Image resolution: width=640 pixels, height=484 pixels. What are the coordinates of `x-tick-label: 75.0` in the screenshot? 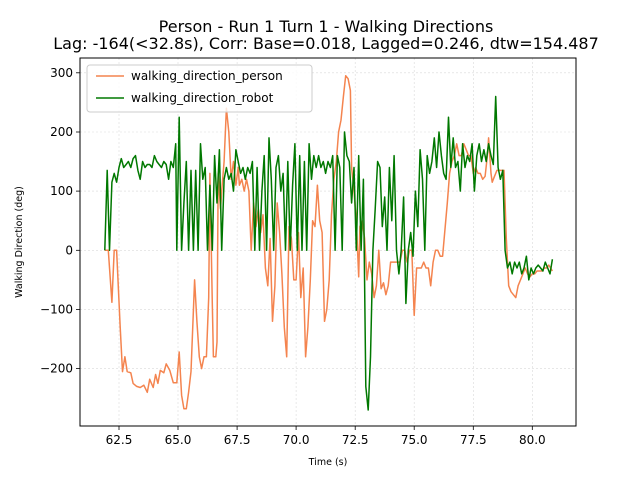 It's located at (414, 440).